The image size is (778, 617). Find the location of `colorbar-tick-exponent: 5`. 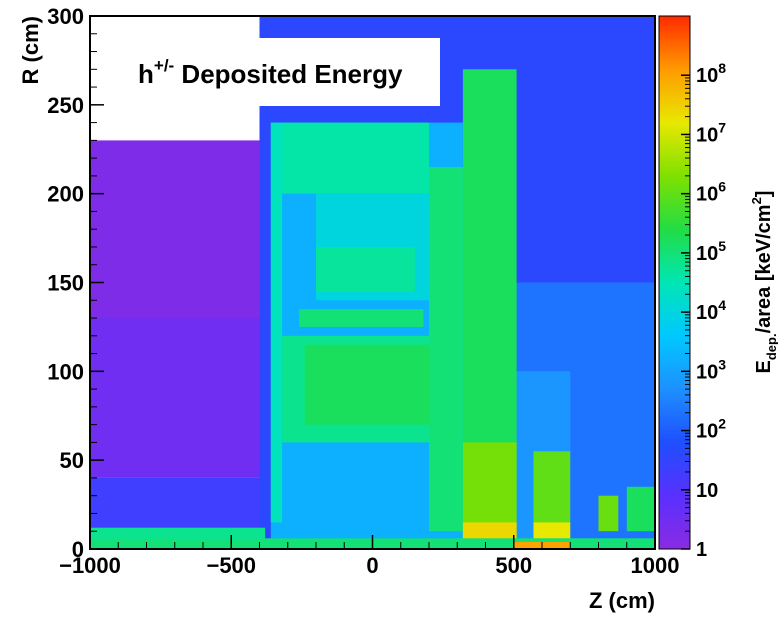

colorbar-tick-exponent: 5 is located at coordinates (722, 246).